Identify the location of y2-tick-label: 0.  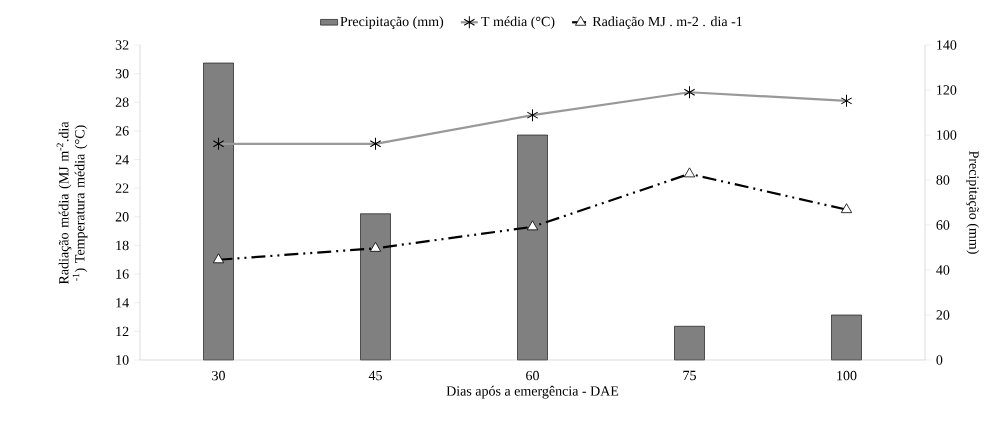
(939, 360).